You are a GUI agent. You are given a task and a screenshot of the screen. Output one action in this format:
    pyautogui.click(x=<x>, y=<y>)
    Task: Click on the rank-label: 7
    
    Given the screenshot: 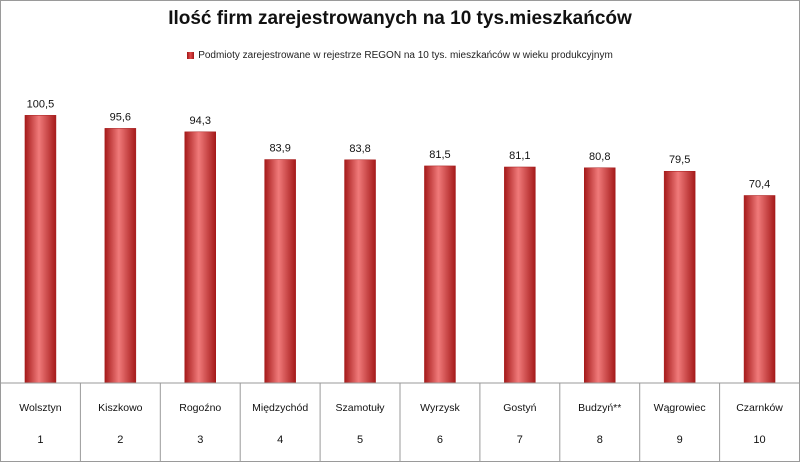 What is the action you would take?
    pyautogui.click(x=520, y=440)
    